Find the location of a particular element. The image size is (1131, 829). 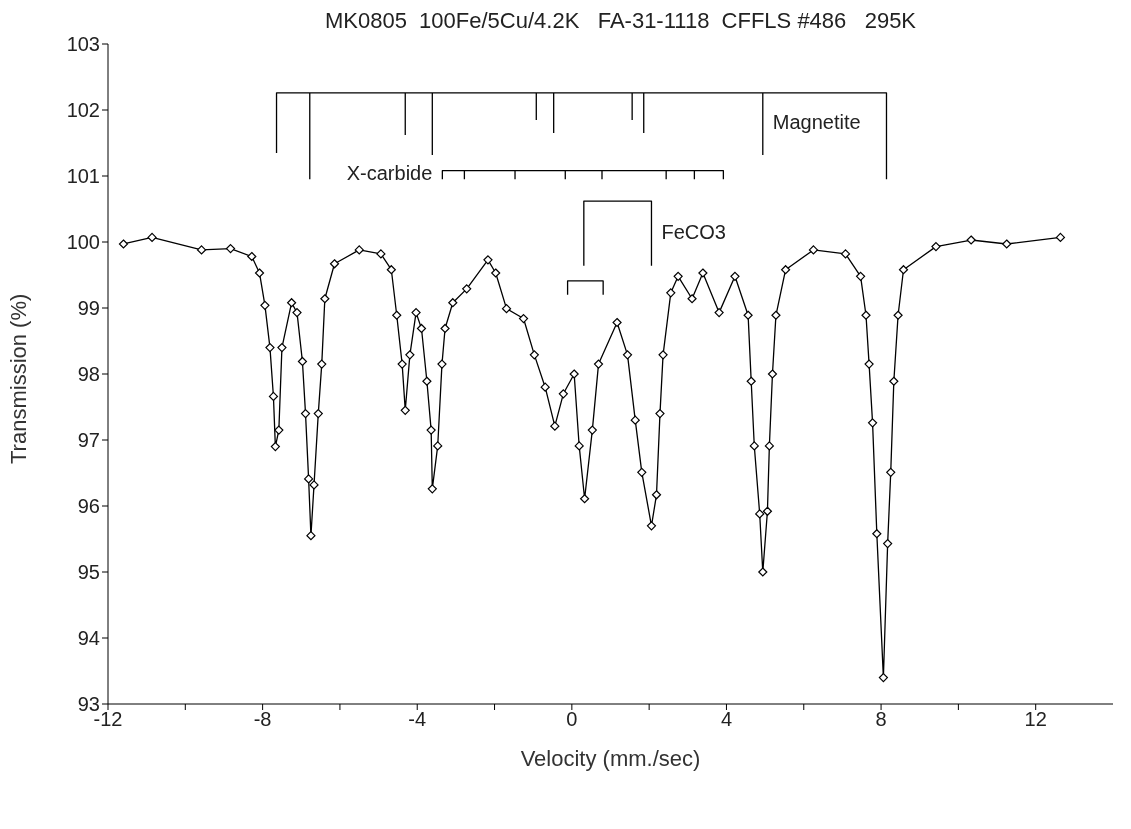

chart-title: MK0805 100Fe/5Cu/4.2K FA-31-1118 CFFLS #486 295K is located at coordinates (620, 21).